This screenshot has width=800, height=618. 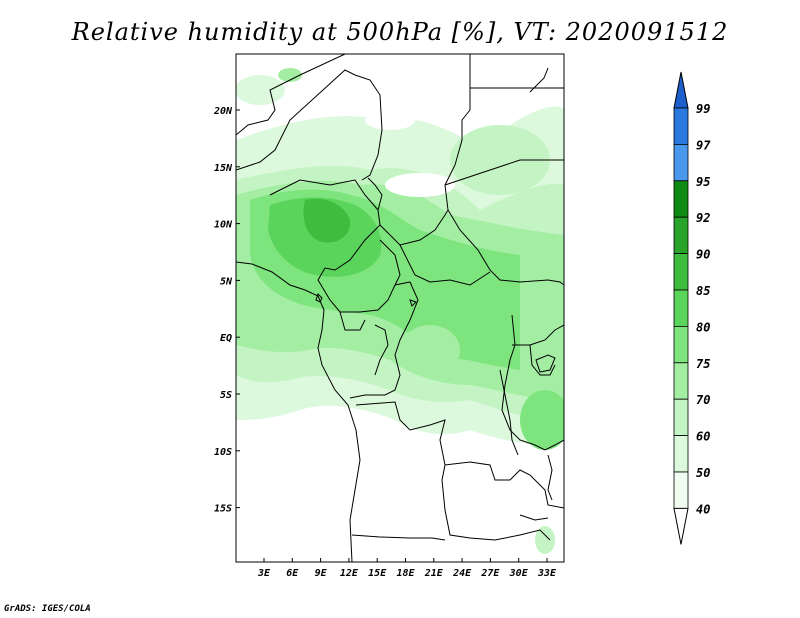 I want to click on lon-label: 30E, so click(x=519, y=573).